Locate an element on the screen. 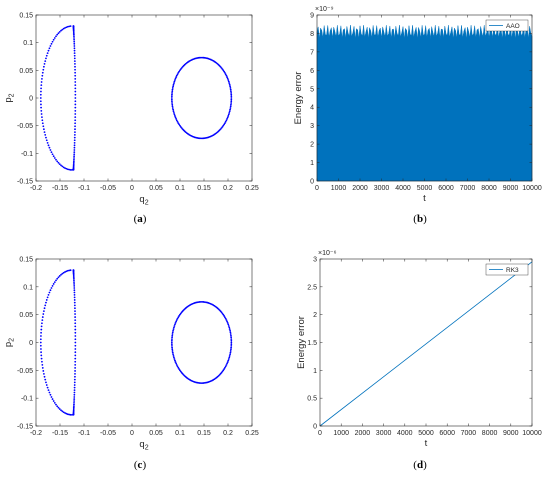 This screenshot has height=478, width=550. y-tick-label: 0.05 is located at coordinates (26, 315).